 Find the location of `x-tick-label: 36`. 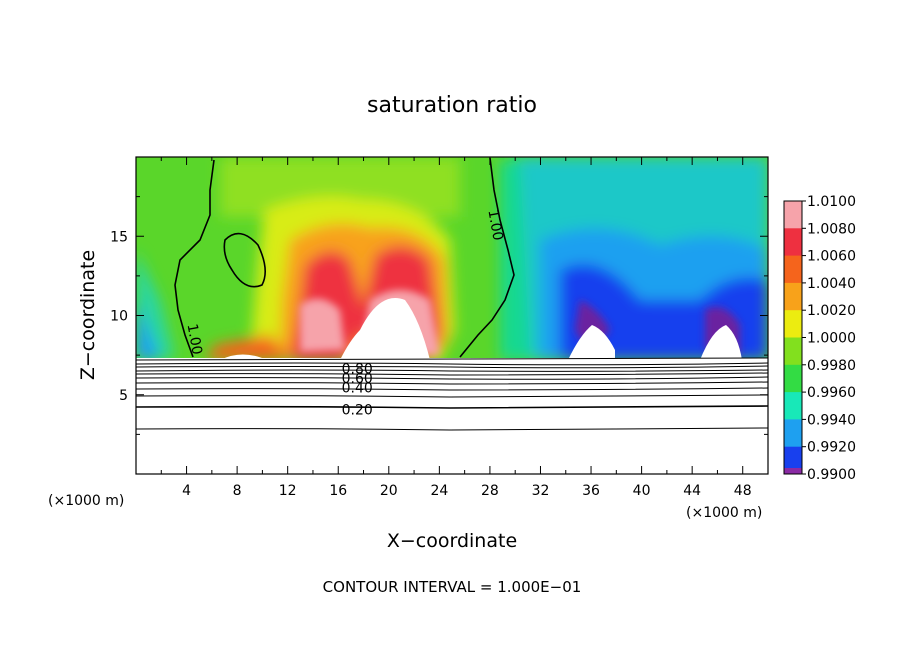

x-tick-label: 36 is located at coordinates (591, 491).